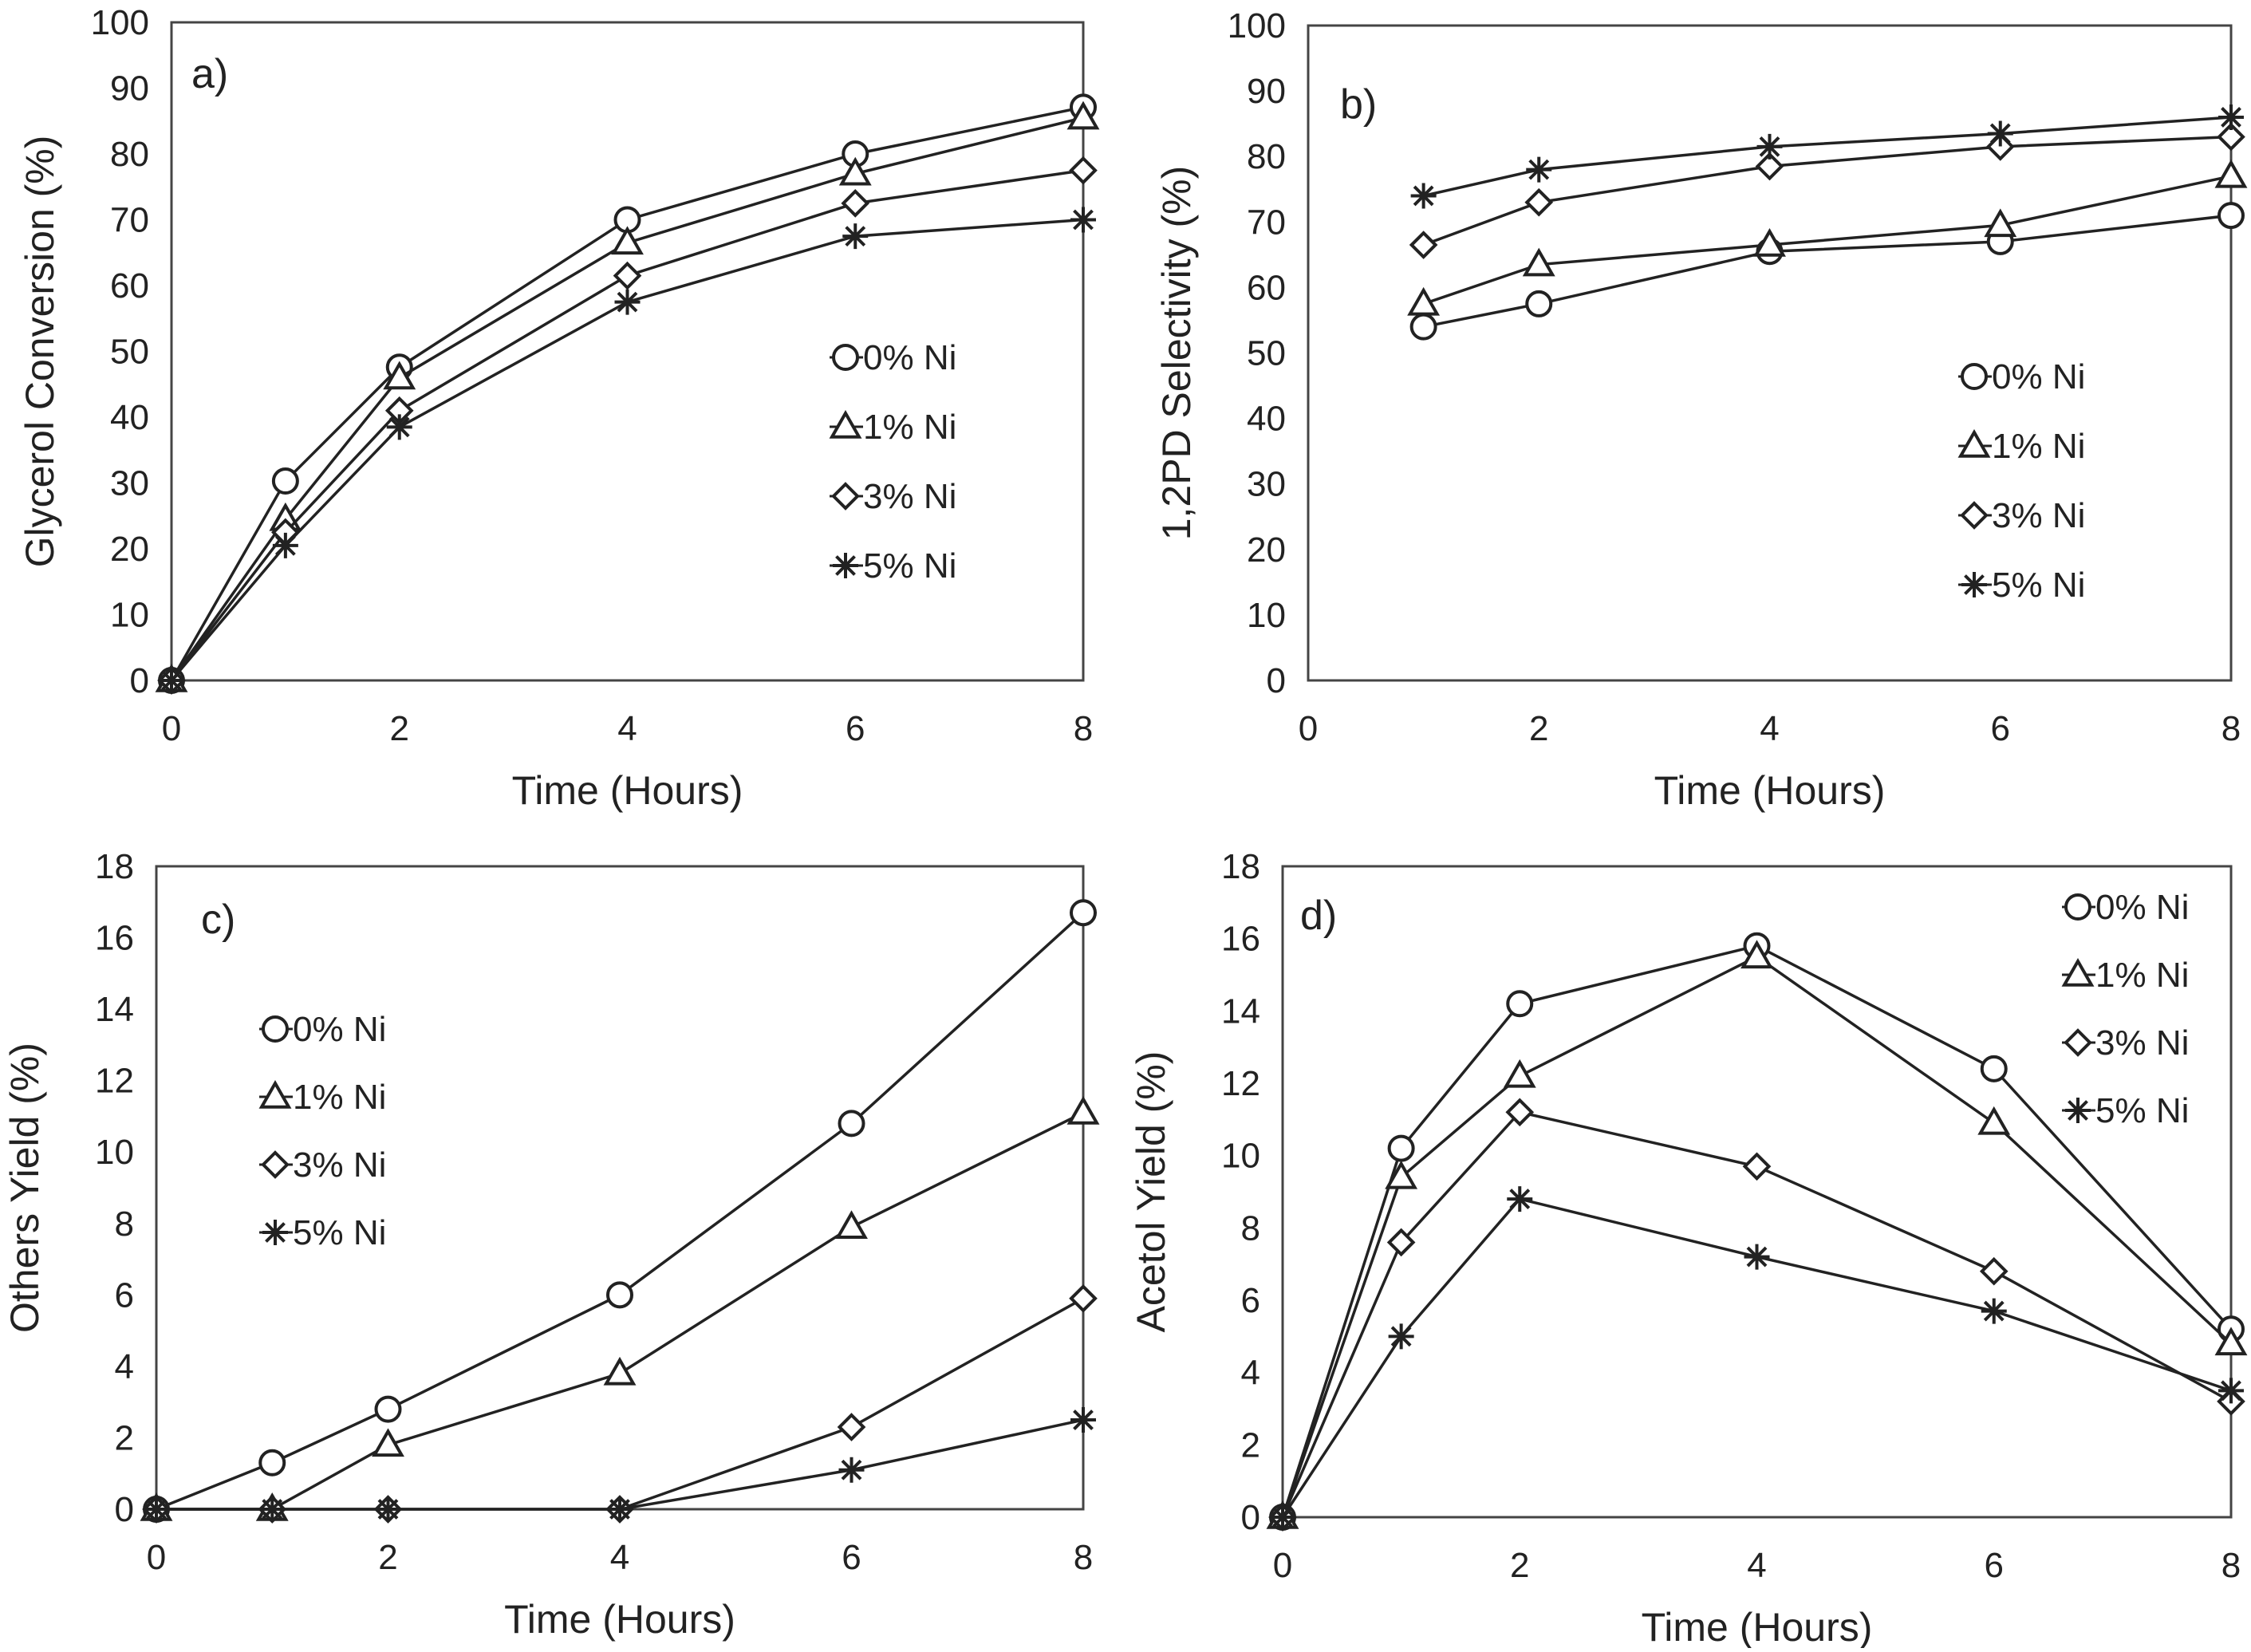 The width and height of the screenshot is (2251, 1652). What do you see at coordinates (1250, 1373) in the screenshot?
I see `y-tick-label: 4` at bounding box center [1250, 1373].